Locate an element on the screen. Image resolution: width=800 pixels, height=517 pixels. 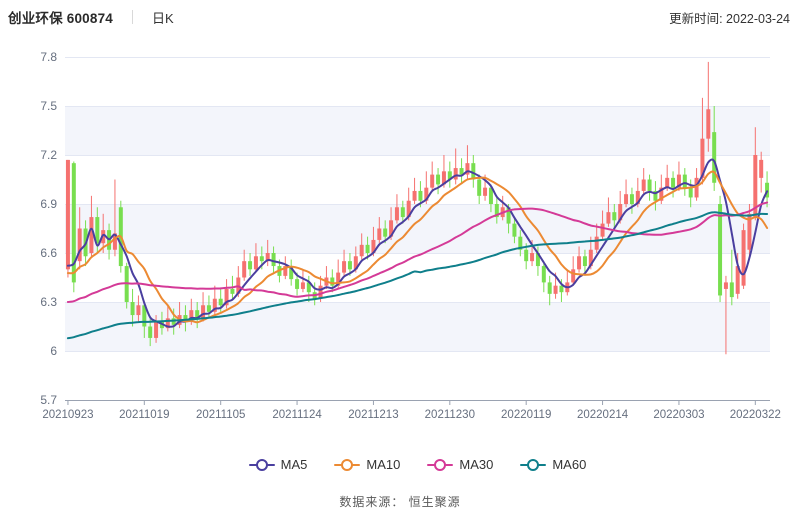
y-axis-label: 6.6 is located at coordinates (48, 253).